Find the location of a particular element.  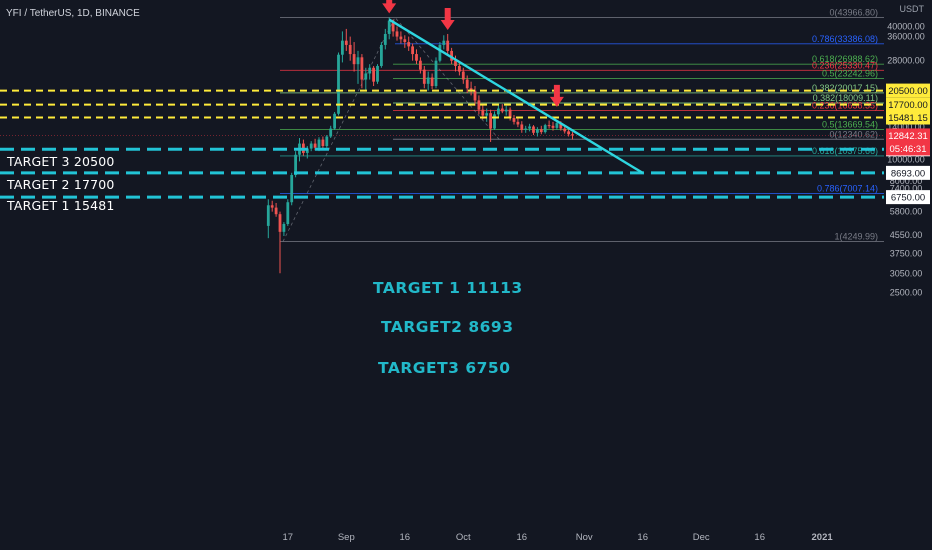

target-3-upper-label: TARGET 3 20500 is located at coordinates (61, 161).